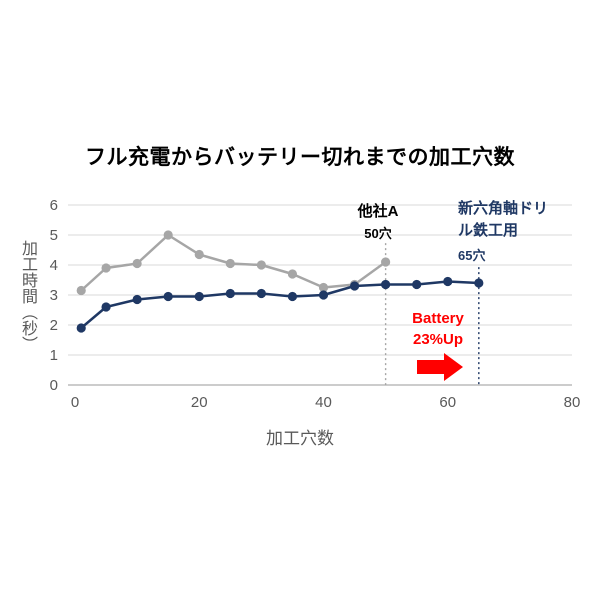 The width and height of the screenshot is (600, 600). What do you see at coordinates (378, 211) in the screenshot?
I see `competitor-series-label: 他社A` at bounding box center [378, 211].